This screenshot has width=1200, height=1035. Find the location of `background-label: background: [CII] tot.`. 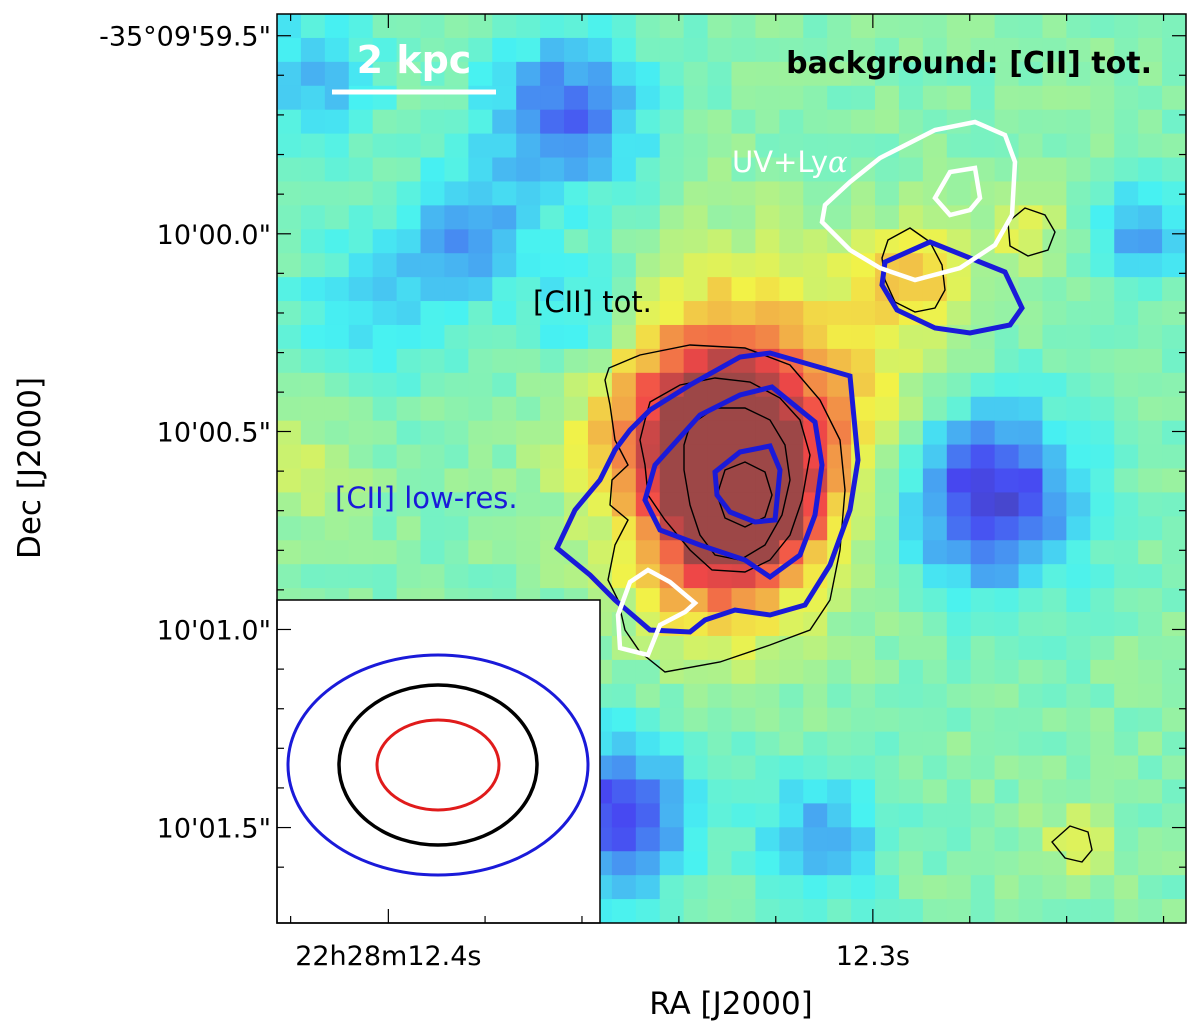

background-label: background: [CII] tot. is located at coordinates (969, 63).